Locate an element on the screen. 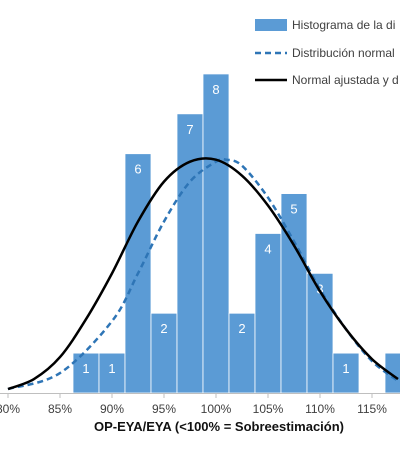 This screenshot has width=400, height=452. bar-data-label: 6 is located at coordinates (137, 169).